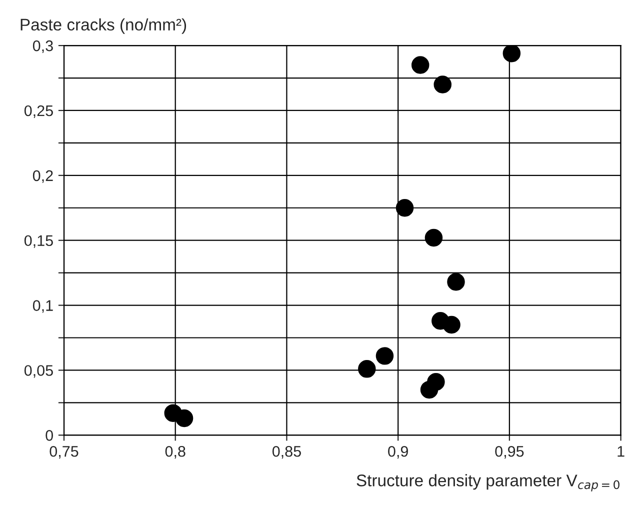 The image size is (640, 506). Describe the element at coordinates (38, 371) in the screenshot. I see `y-tick-label: 0,05` at that location.